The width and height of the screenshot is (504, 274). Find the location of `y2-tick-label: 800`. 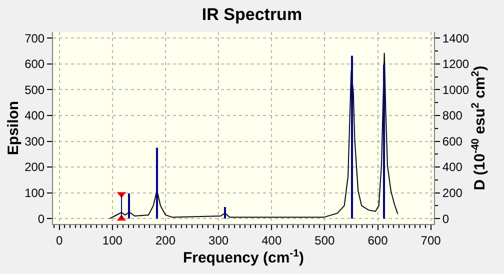

y2-tick-label: 800 is located at coordinates (452, 115).